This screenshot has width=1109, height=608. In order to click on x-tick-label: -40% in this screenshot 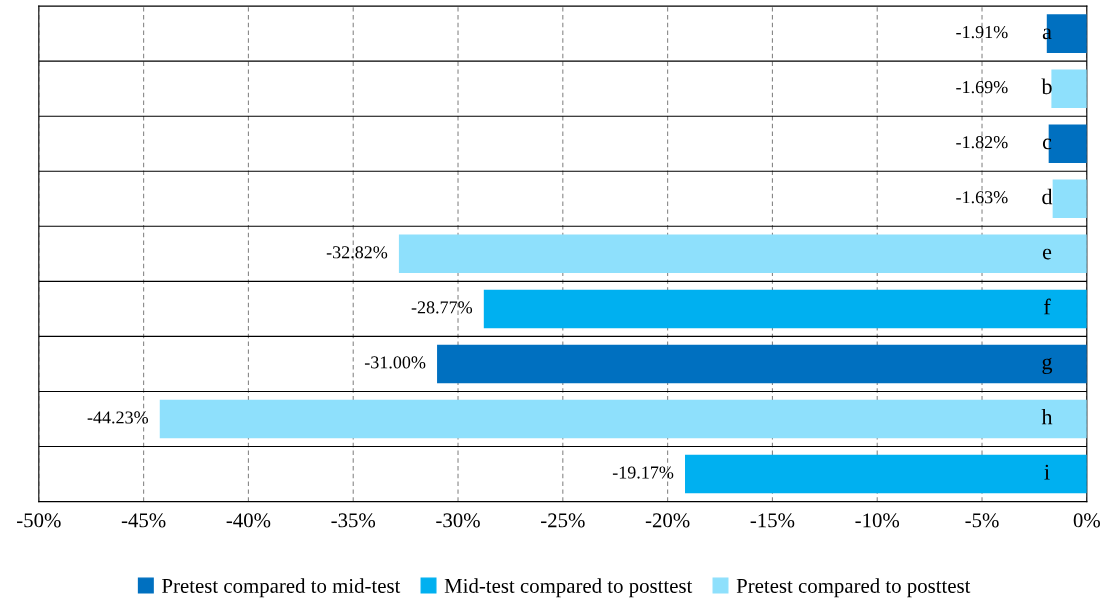, I will do `click(248, 520)`.